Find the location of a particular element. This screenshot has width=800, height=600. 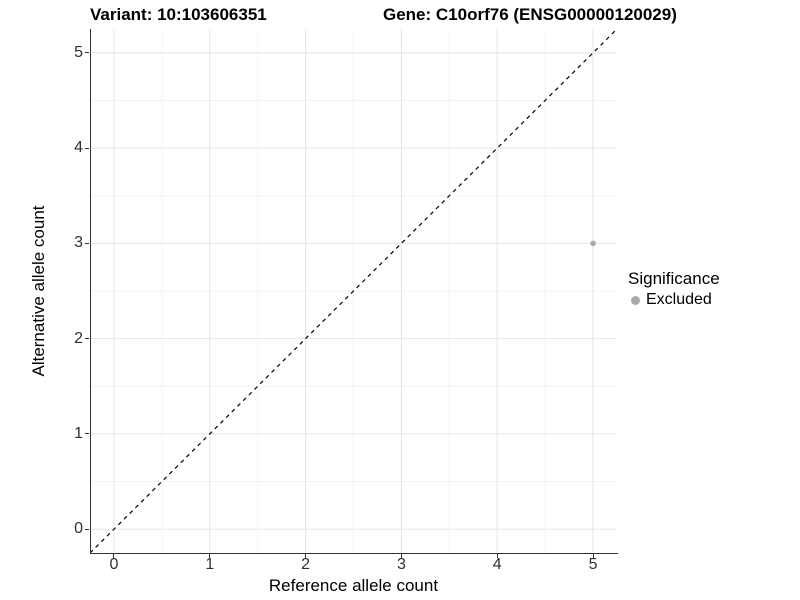

y-tick-label: 0 is located at coordinates (78, 529).